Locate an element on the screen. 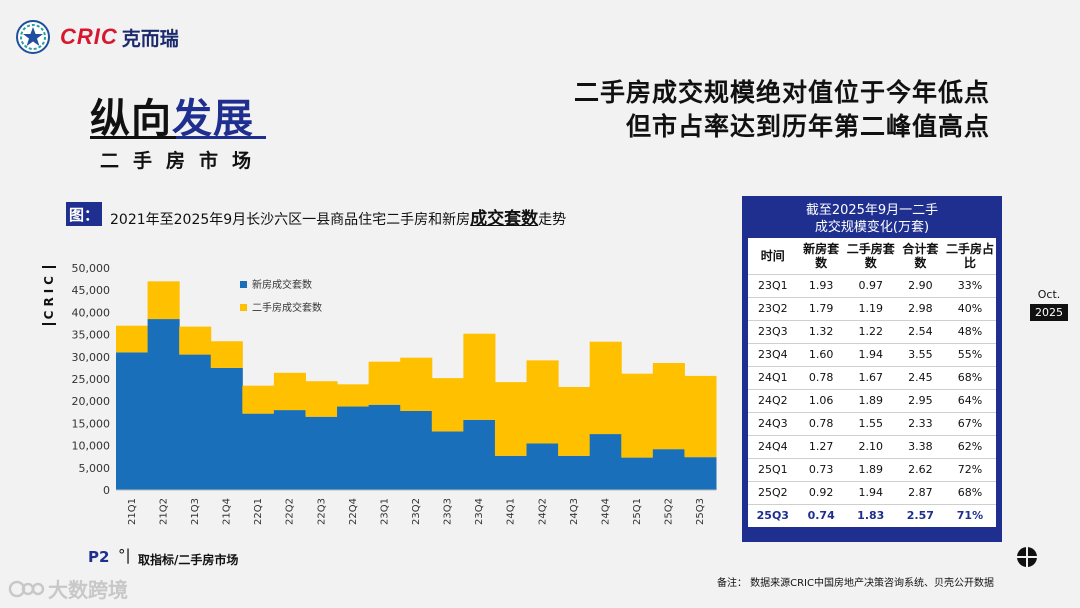 The image size is (1080, 608). cell-resale: 1.89 is located at coordinates (870, 400).